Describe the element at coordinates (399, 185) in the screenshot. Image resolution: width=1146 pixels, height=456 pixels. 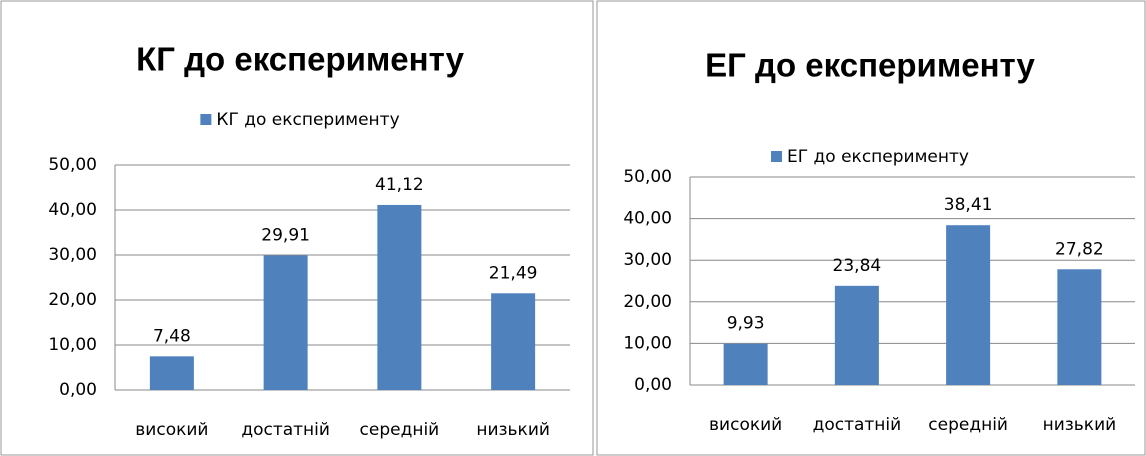
I see `data-label: 41,12` at that location.